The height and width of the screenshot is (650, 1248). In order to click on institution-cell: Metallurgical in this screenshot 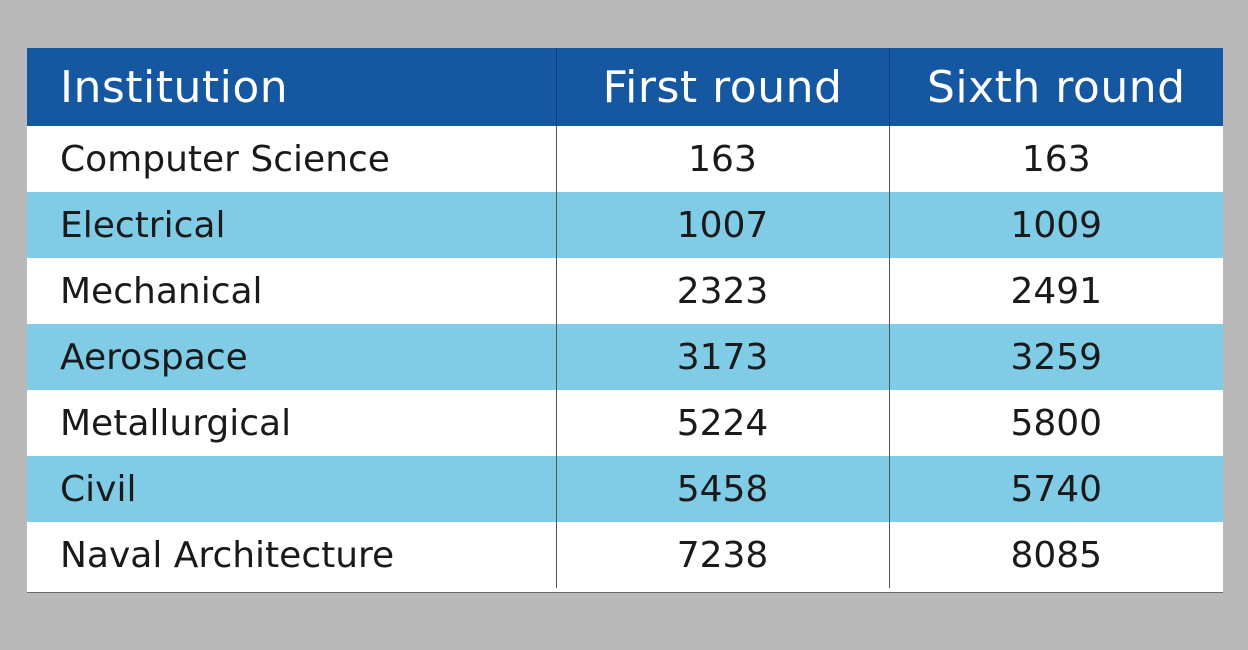, I will do `click(176, 423)`.